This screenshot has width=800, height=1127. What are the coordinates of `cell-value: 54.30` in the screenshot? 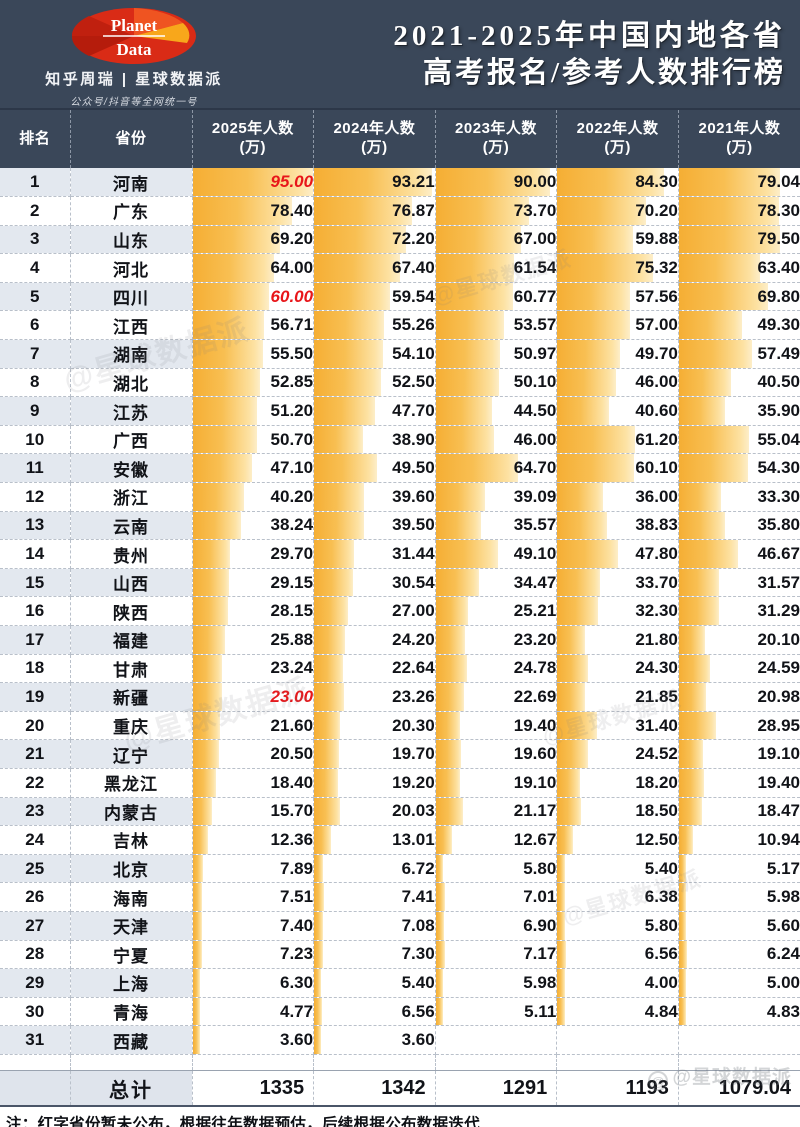 It's located at (778, 468).